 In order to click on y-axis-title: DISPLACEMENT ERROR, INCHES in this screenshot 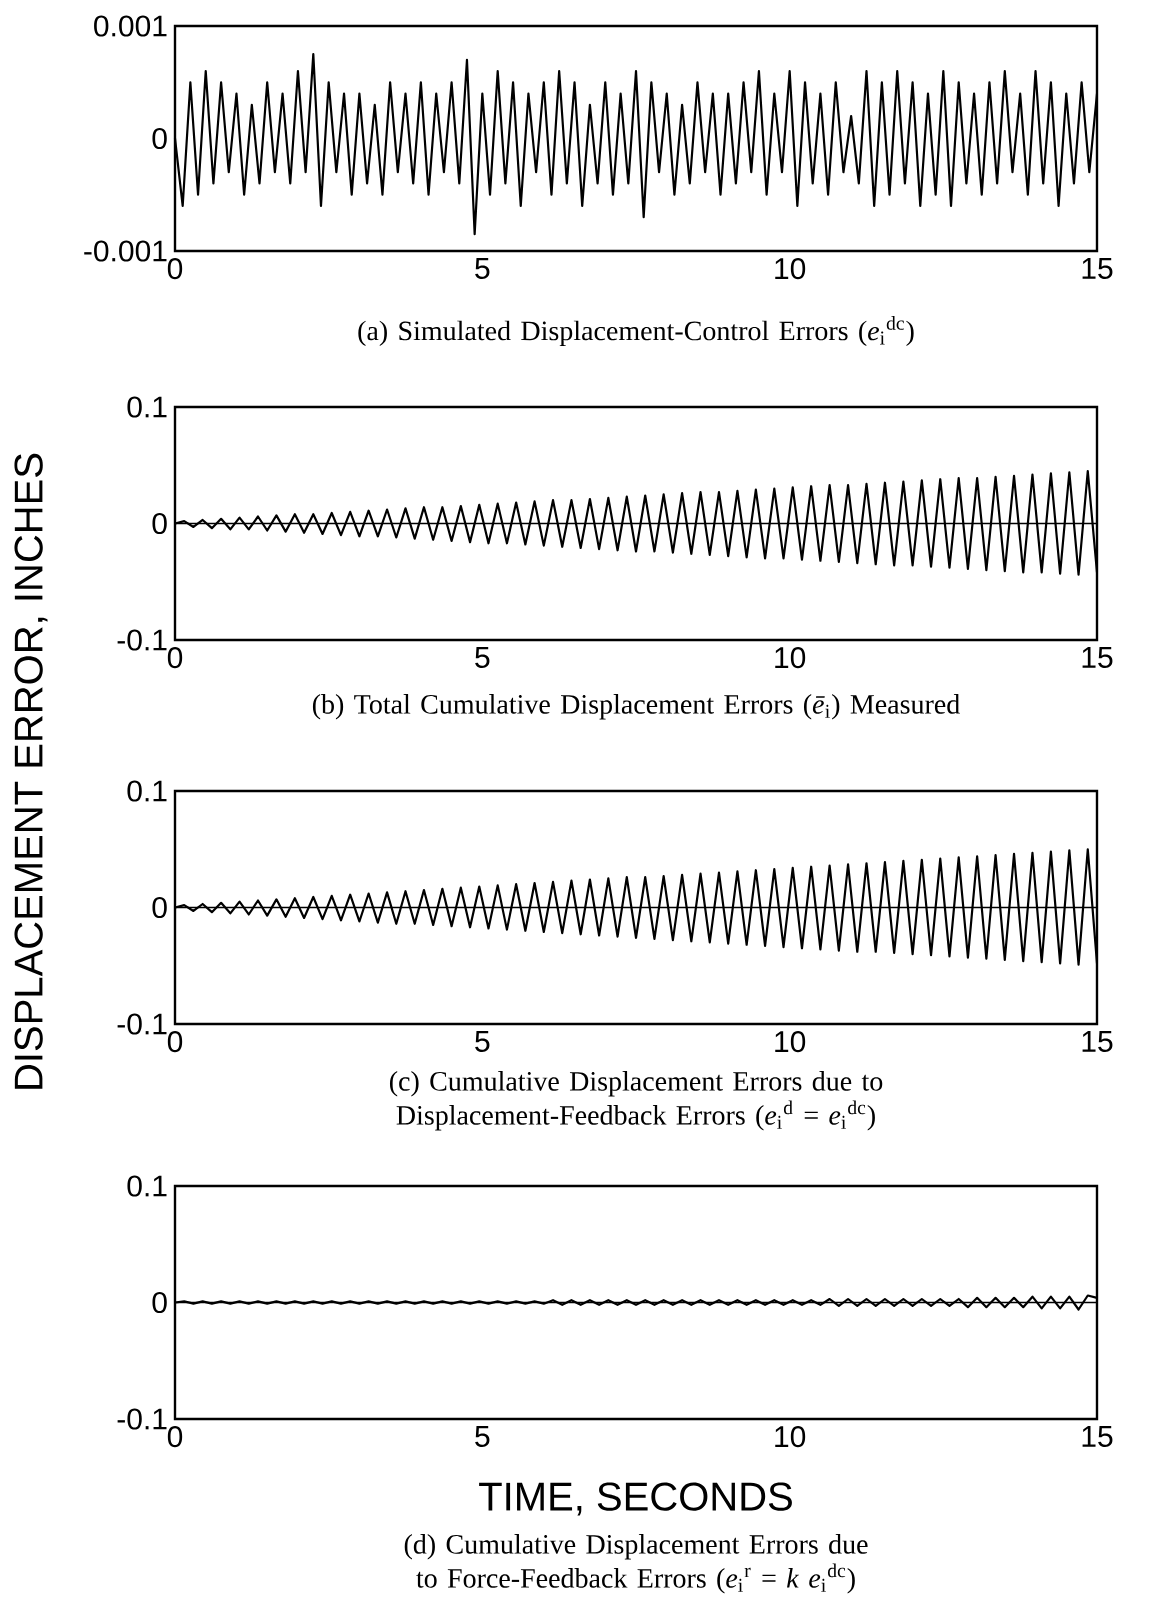, I will do `click(31, 771)`.